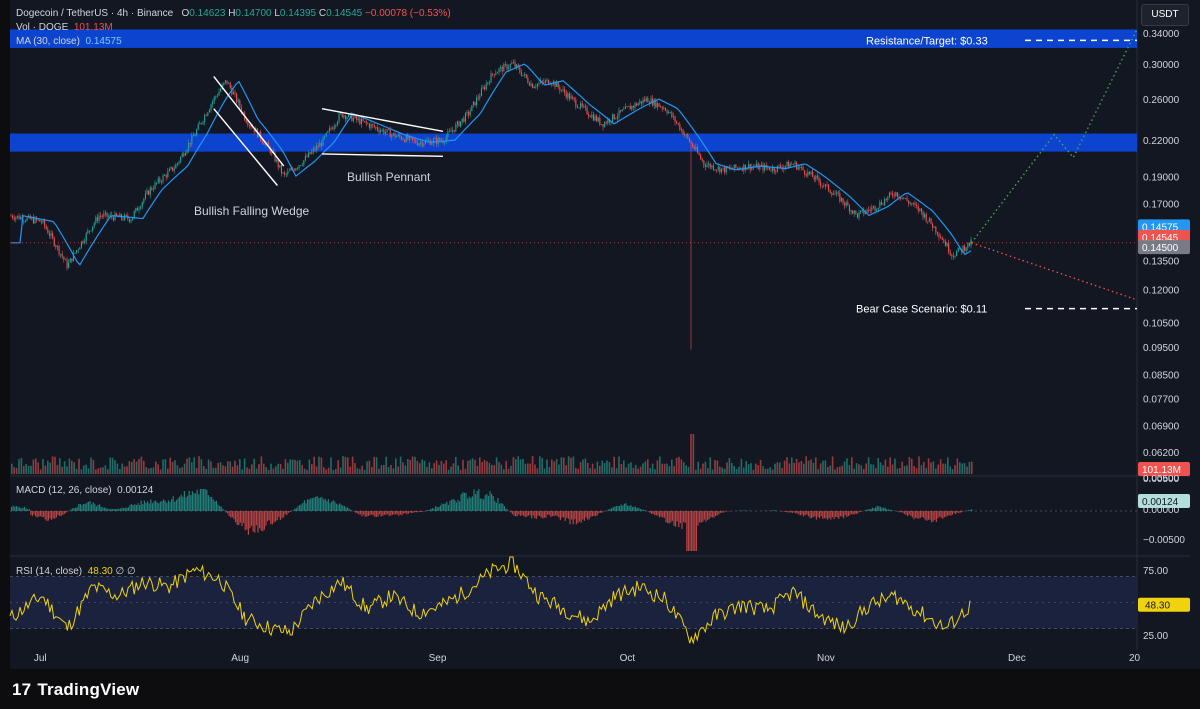 The image size is (1200, 709). What do you see at coordinates (1161, 479) in the screenshot?
I see `macd-tick-label: 0.00500` at bounding box center [1161, 479].